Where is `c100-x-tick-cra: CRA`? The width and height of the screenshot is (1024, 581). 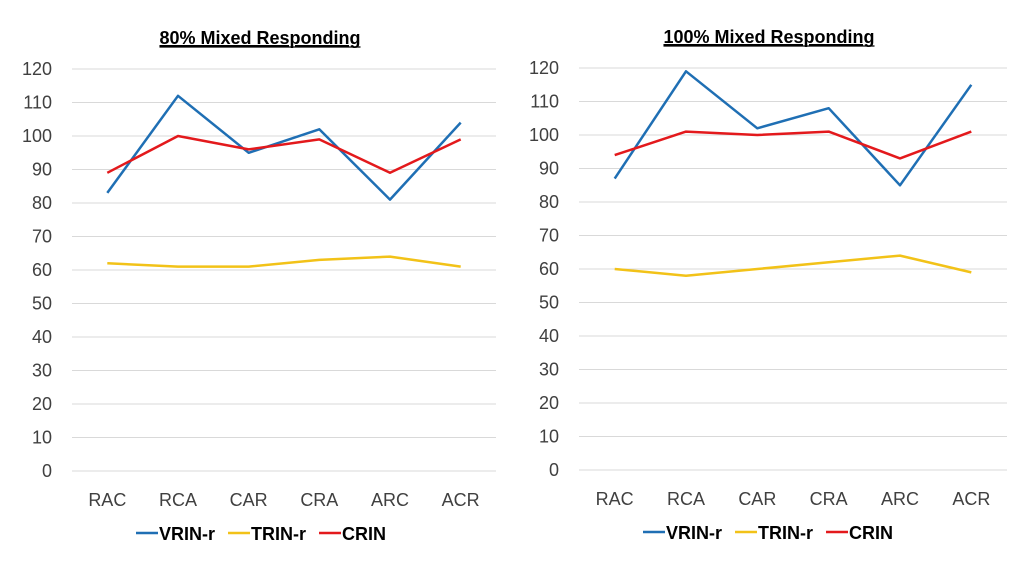
c100-x-tick-cra: CRA is located at coordinates (829, 499).